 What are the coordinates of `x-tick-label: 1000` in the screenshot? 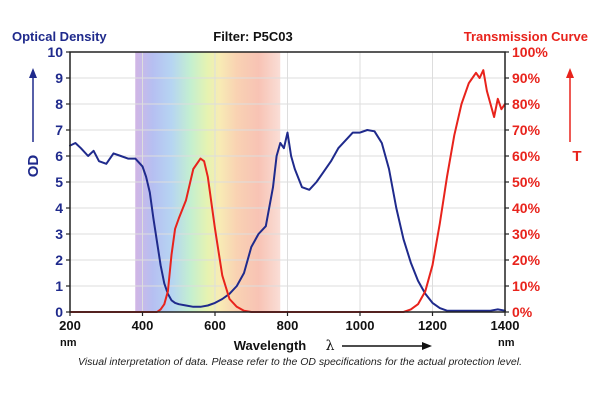 It's located at (360, 325).